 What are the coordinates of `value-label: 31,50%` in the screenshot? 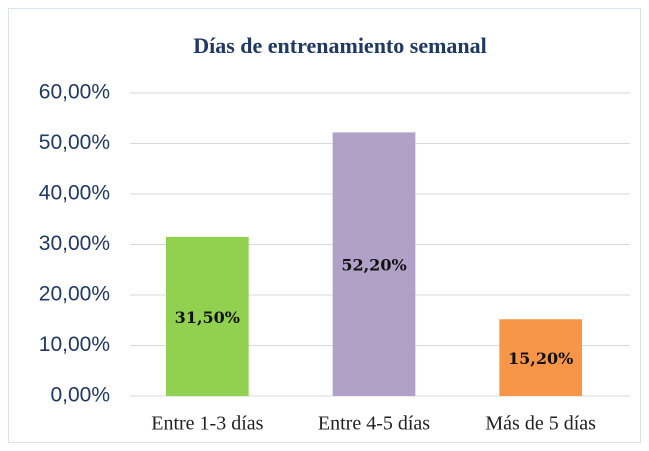 It's located at (207, 317).